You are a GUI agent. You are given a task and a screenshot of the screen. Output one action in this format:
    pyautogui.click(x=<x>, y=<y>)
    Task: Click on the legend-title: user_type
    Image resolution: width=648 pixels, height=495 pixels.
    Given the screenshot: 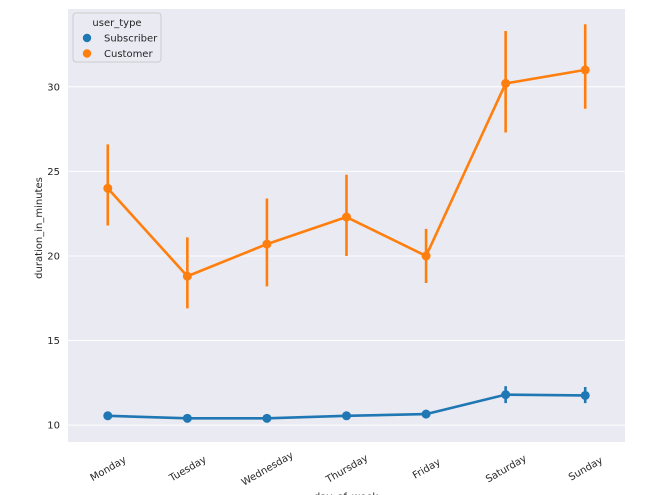 What is the action you would take?
    pyautogui.click(x=116, y=23)
    